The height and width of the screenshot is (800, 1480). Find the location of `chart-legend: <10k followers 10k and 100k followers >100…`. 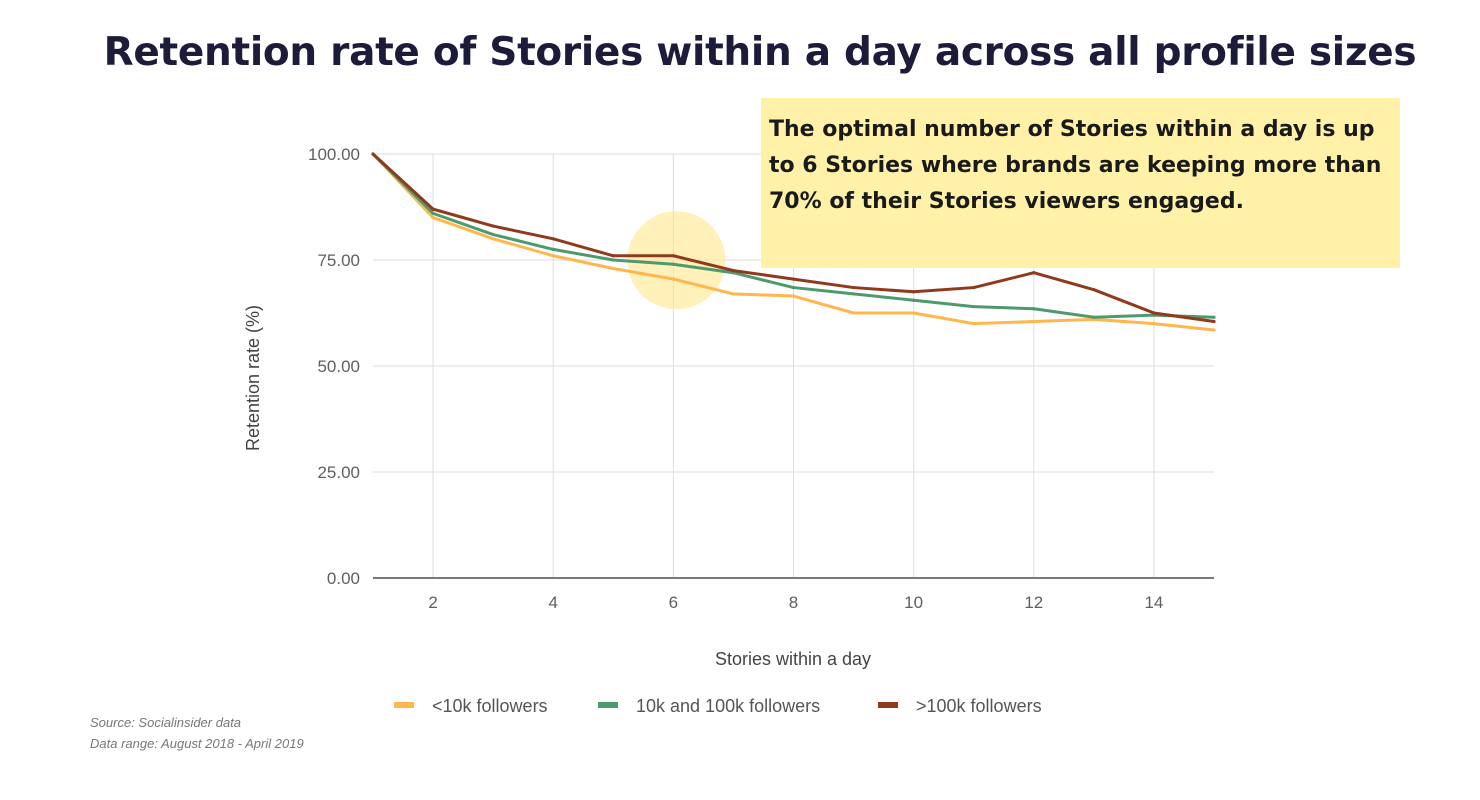

chart-legend: <10k followers 10k and 100k followers >100… is located at coordinates (718, 706).